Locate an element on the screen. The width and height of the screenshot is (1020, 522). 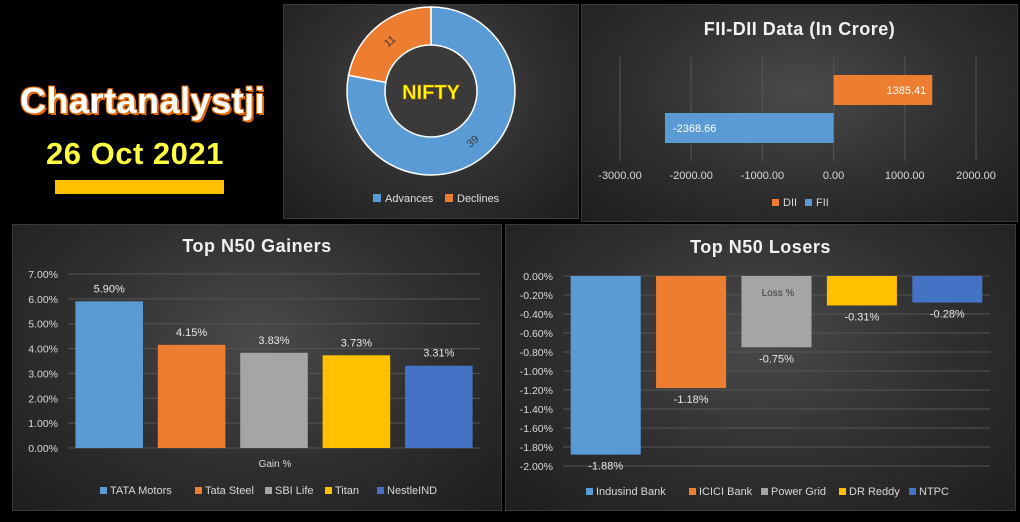
x-tick-label: -3000.00 is located at coordinates (619, 176).